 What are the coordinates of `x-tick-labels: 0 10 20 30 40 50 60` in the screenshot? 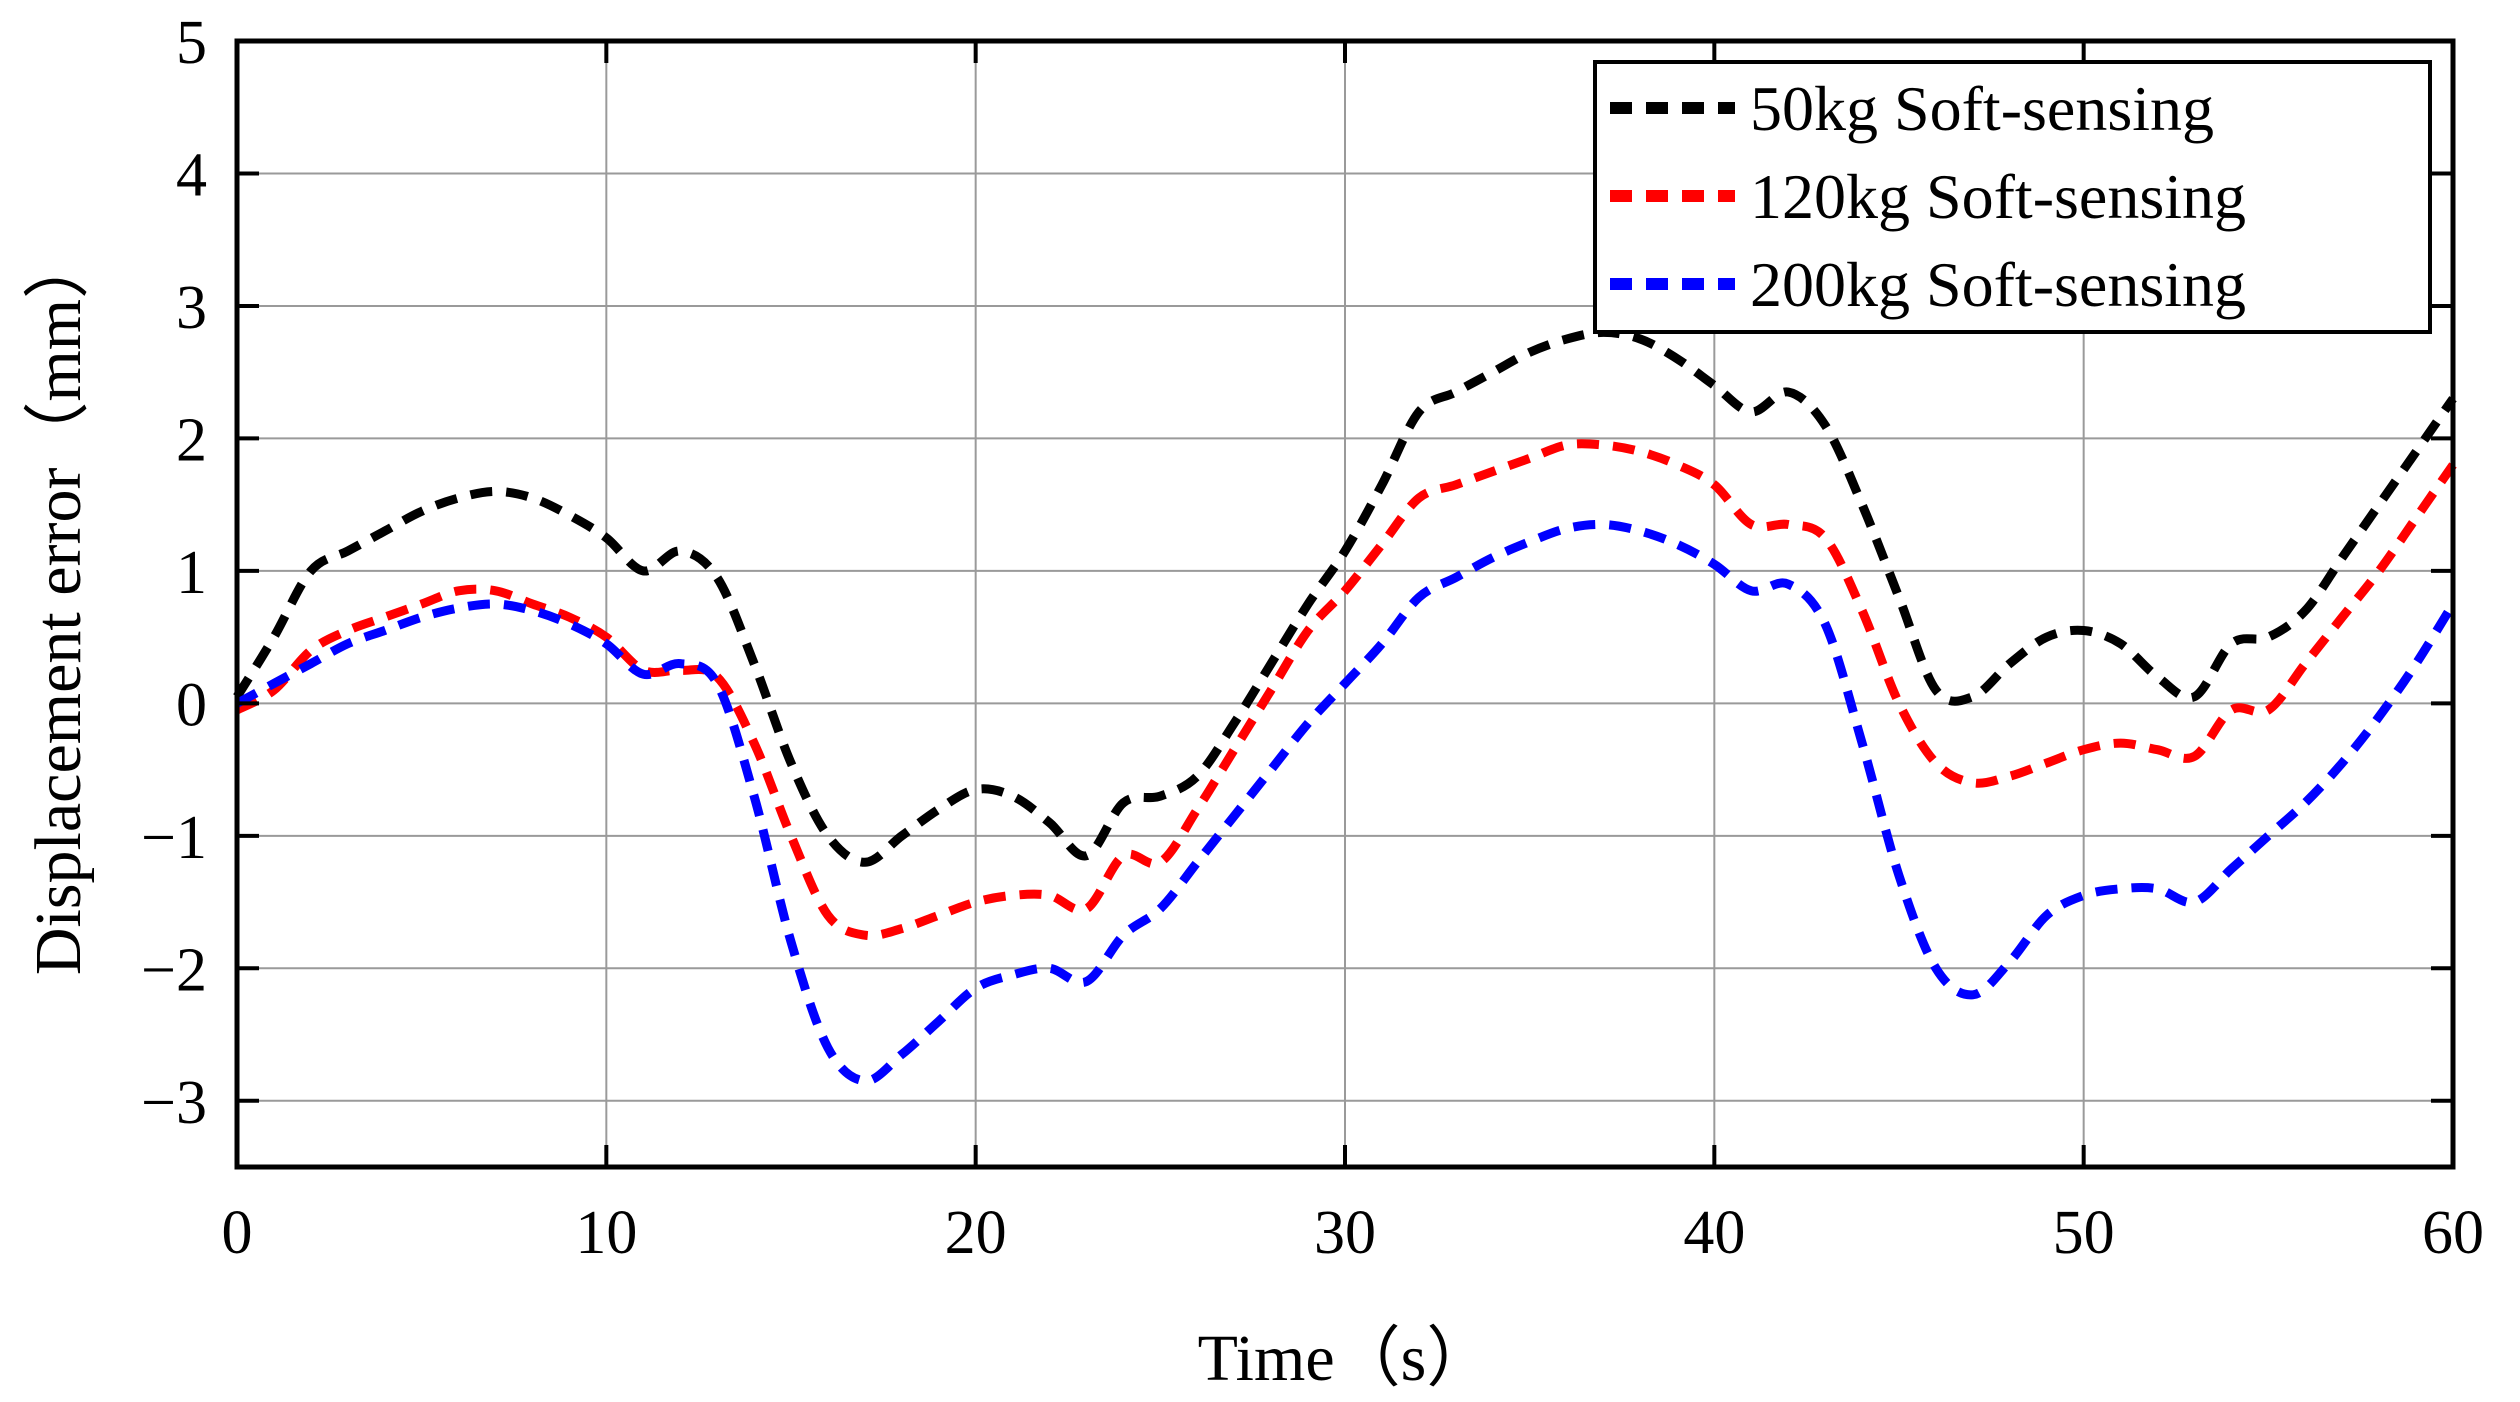 It's located at (1353, 1233).